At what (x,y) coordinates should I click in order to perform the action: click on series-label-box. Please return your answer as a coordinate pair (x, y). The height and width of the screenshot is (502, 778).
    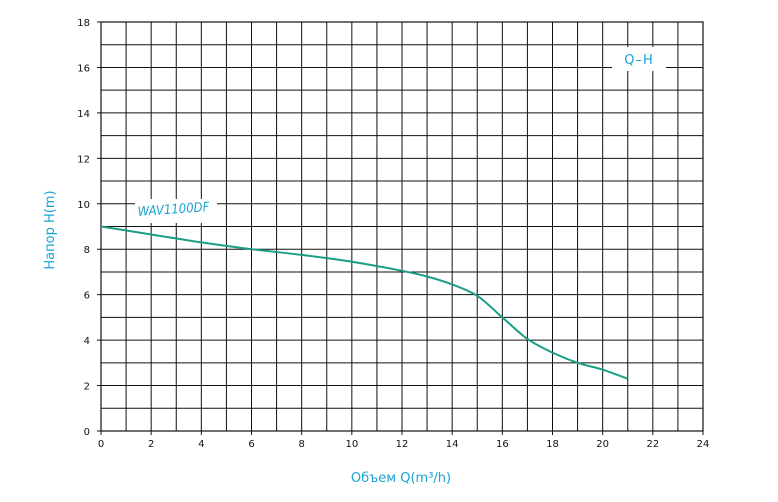
    Looking at the image, I should click on (176, 211).